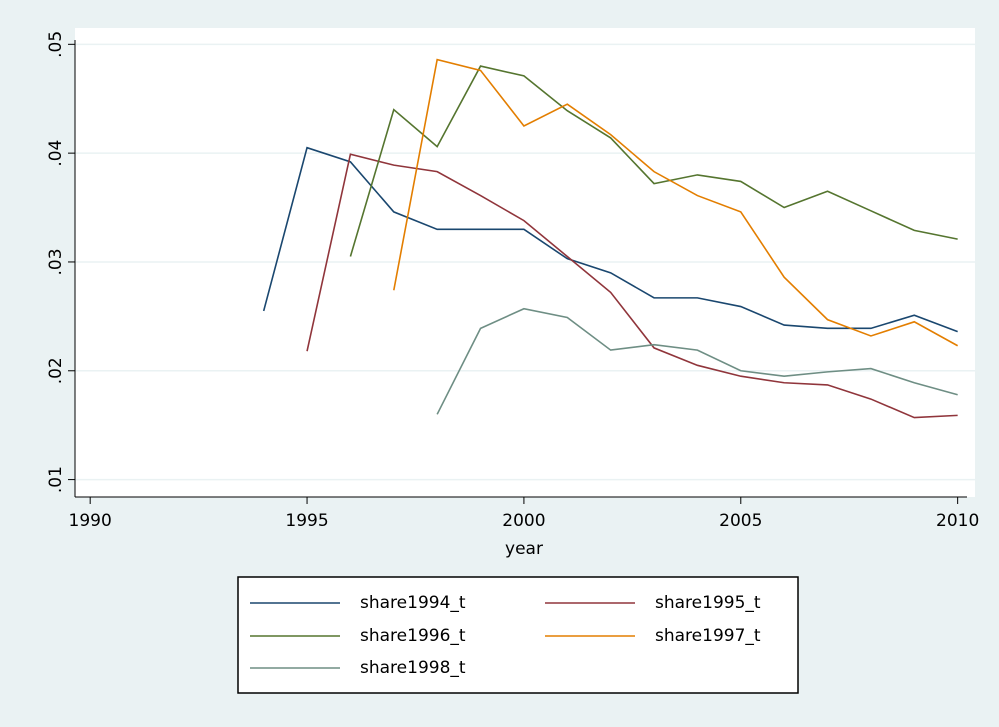 Image resolution: width=999 pixels, height=727 pixels. I want to click on legend-label: share1995_t, so click(708, 603).